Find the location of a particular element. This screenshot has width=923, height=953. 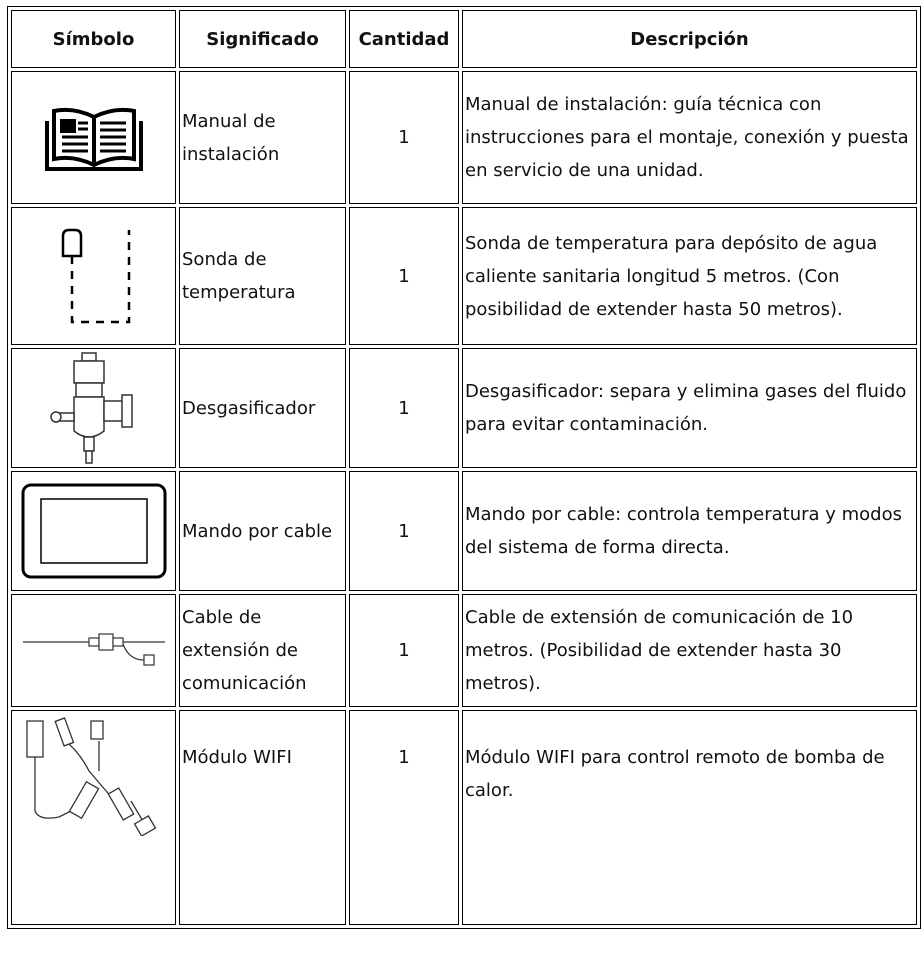

meaning-cell: Desgasificador is located at coordinates (262, 408).